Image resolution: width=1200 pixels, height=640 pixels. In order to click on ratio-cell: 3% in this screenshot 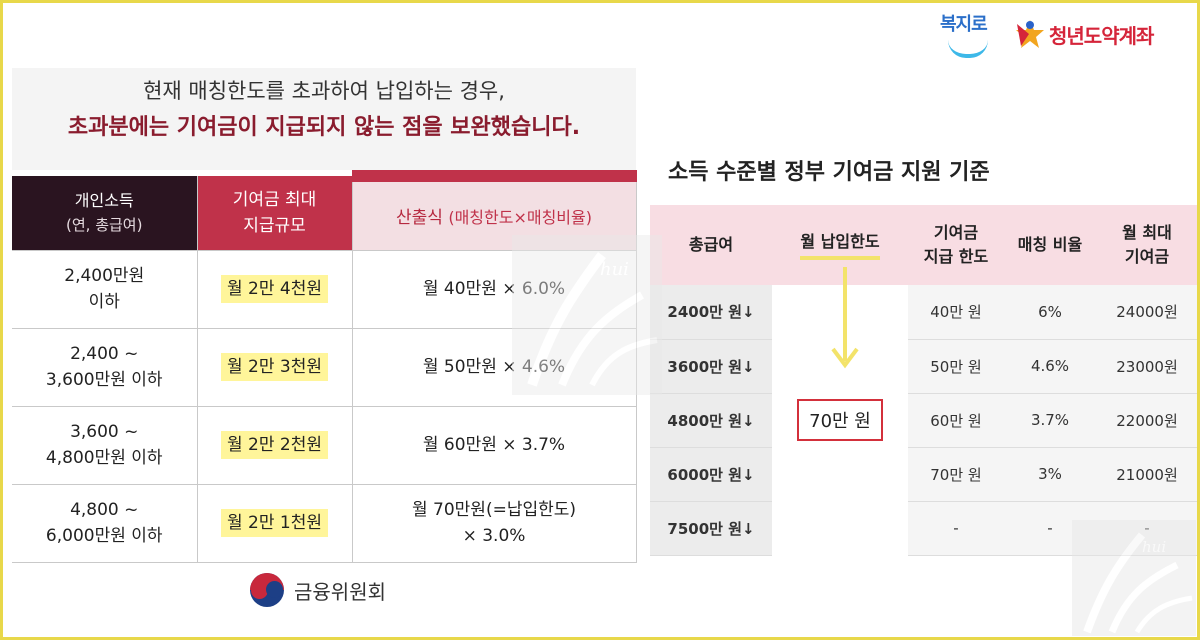, I will do `click(1050, 474)`.